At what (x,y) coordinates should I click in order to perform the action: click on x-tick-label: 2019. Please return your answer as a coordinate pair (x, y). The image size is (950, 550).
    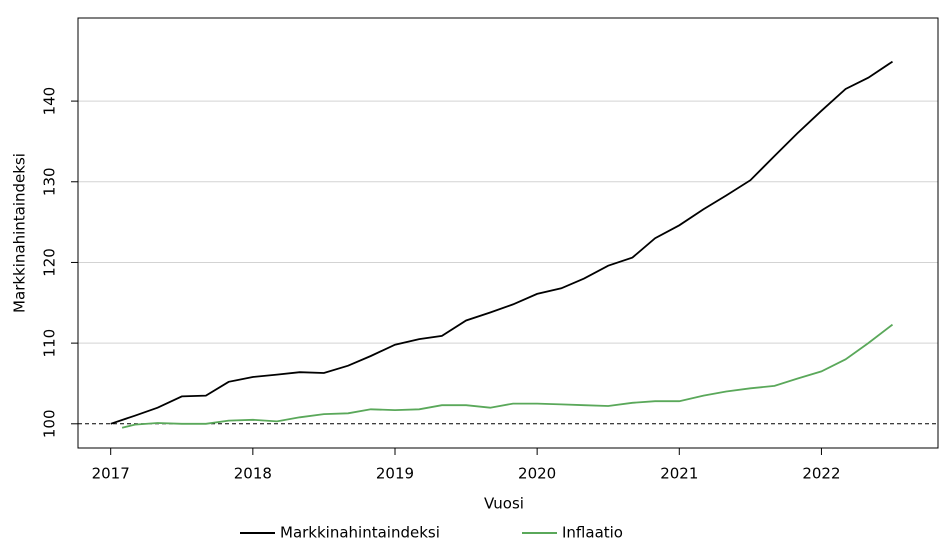
    Looking at the image, I should click on (395, 474).